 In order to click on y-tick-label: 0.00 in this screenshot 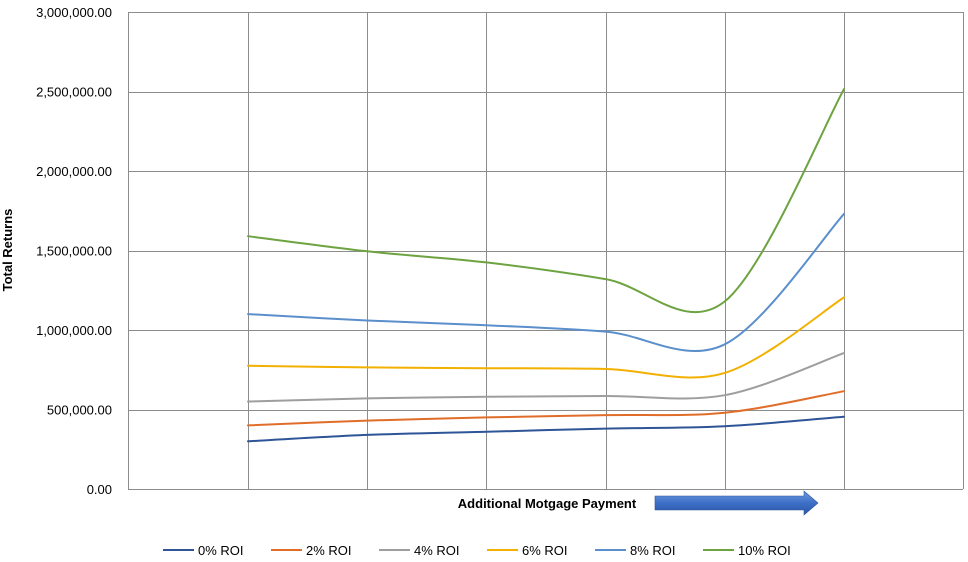, I will do `click(99, 489)`.